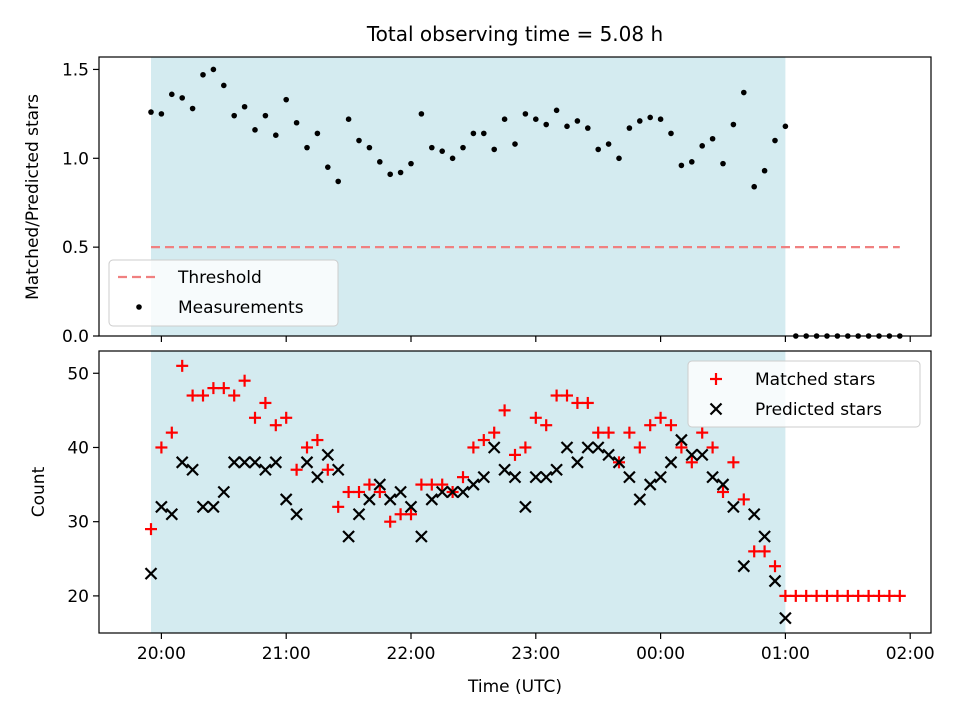  Describe the element at coordinates (223, 293) in the screenshot. I see `top-legend: Threshold Measurements` at that location.